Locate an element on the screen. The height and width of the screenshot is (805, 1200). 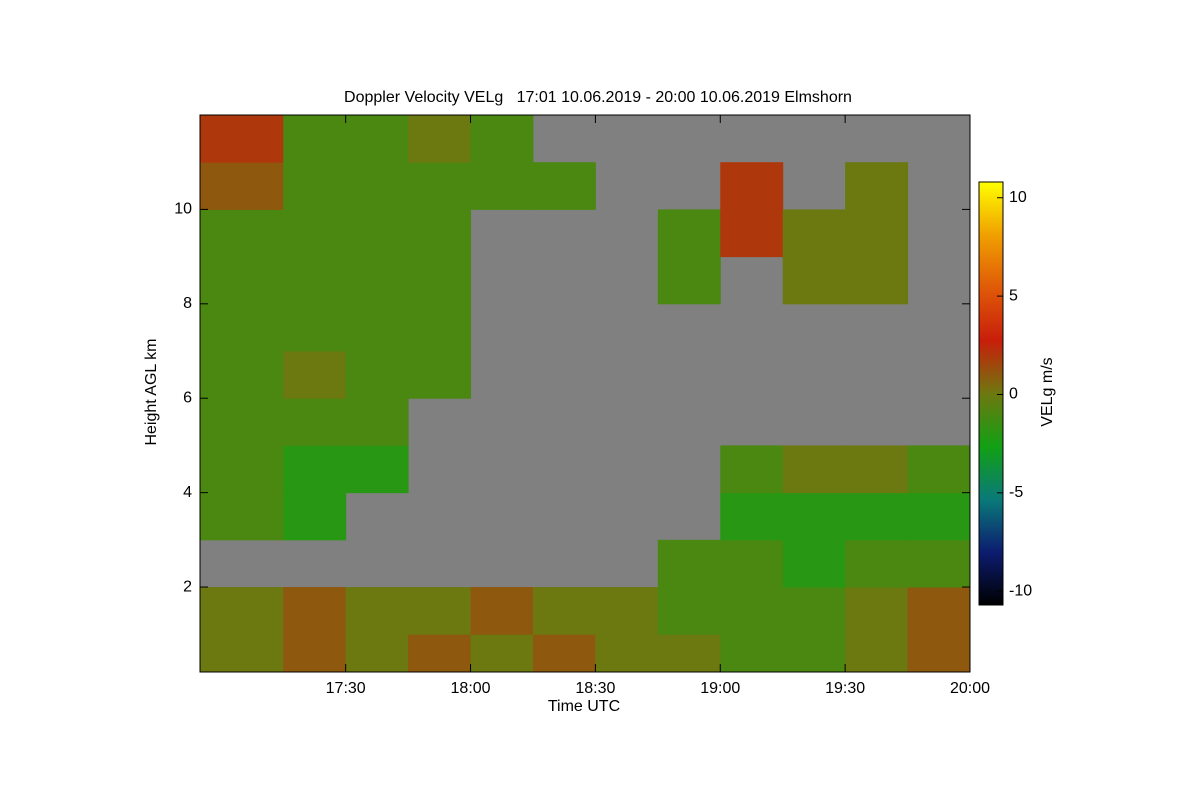
y-axis-label: Height AGL km is located at coordinates (151, 391).